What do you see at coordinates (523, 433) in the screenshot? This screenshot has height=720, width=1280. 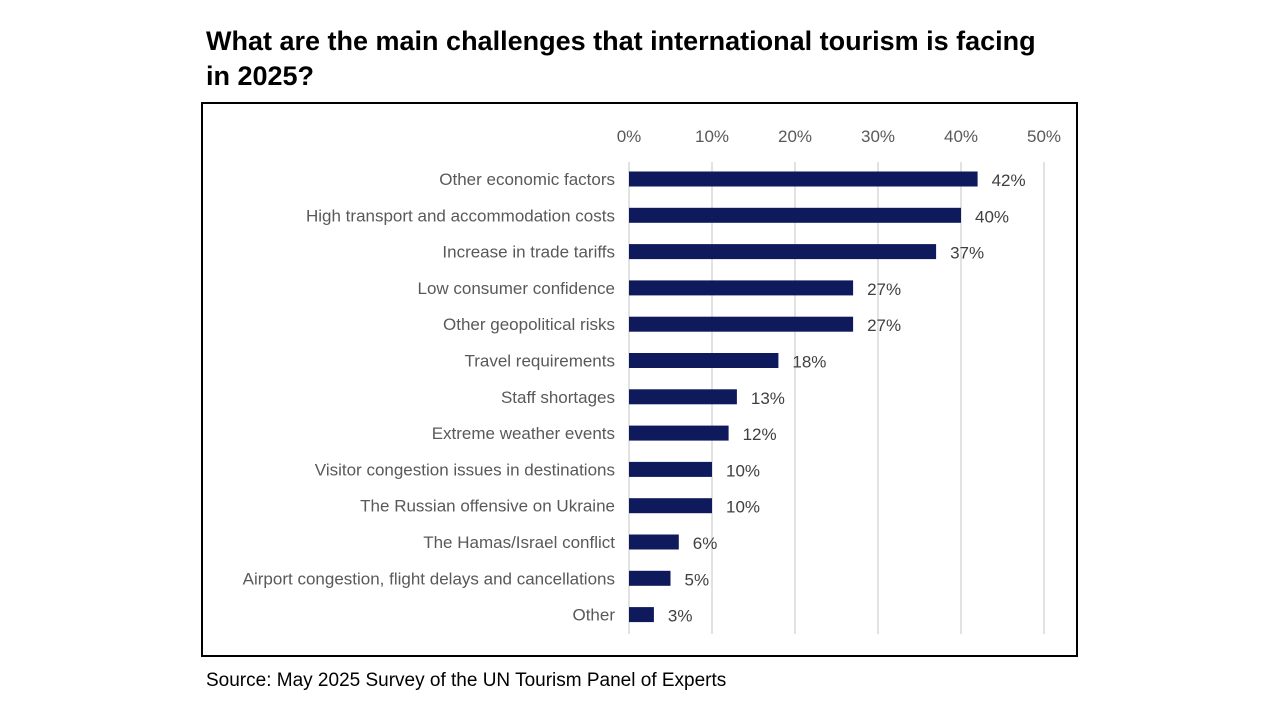 I see `category-label: Extreme weather events` at bounding box center [523, 433].